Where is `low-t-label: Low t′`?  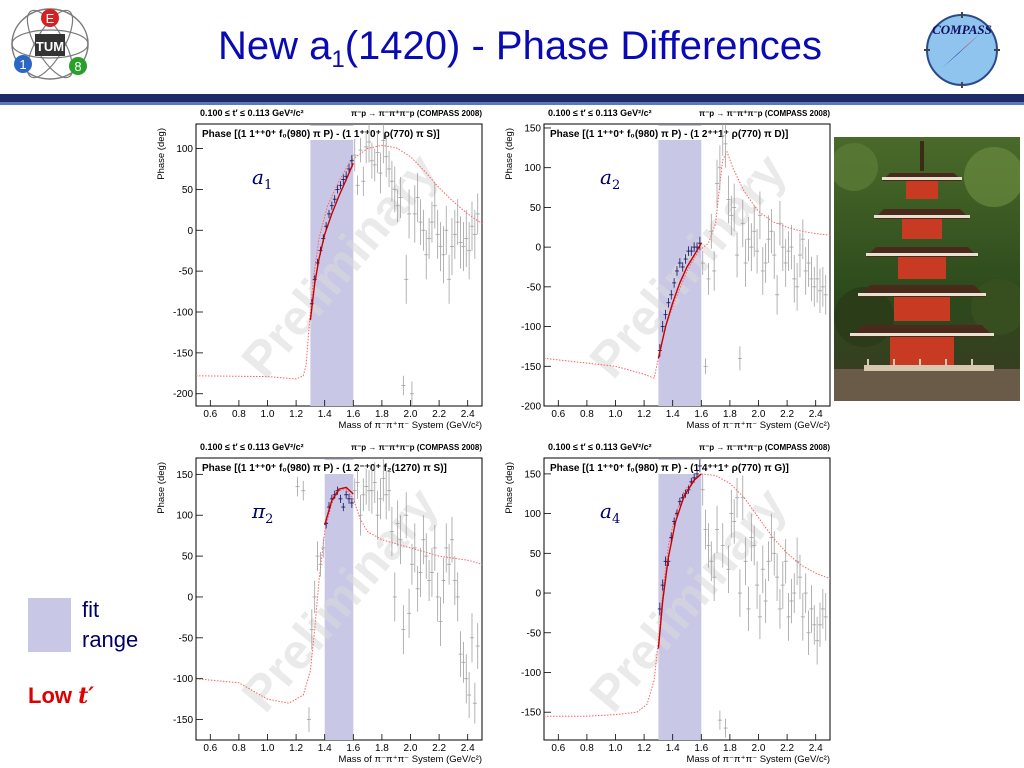
low-t-label: Low t′ is located at coordinates (61, 696).